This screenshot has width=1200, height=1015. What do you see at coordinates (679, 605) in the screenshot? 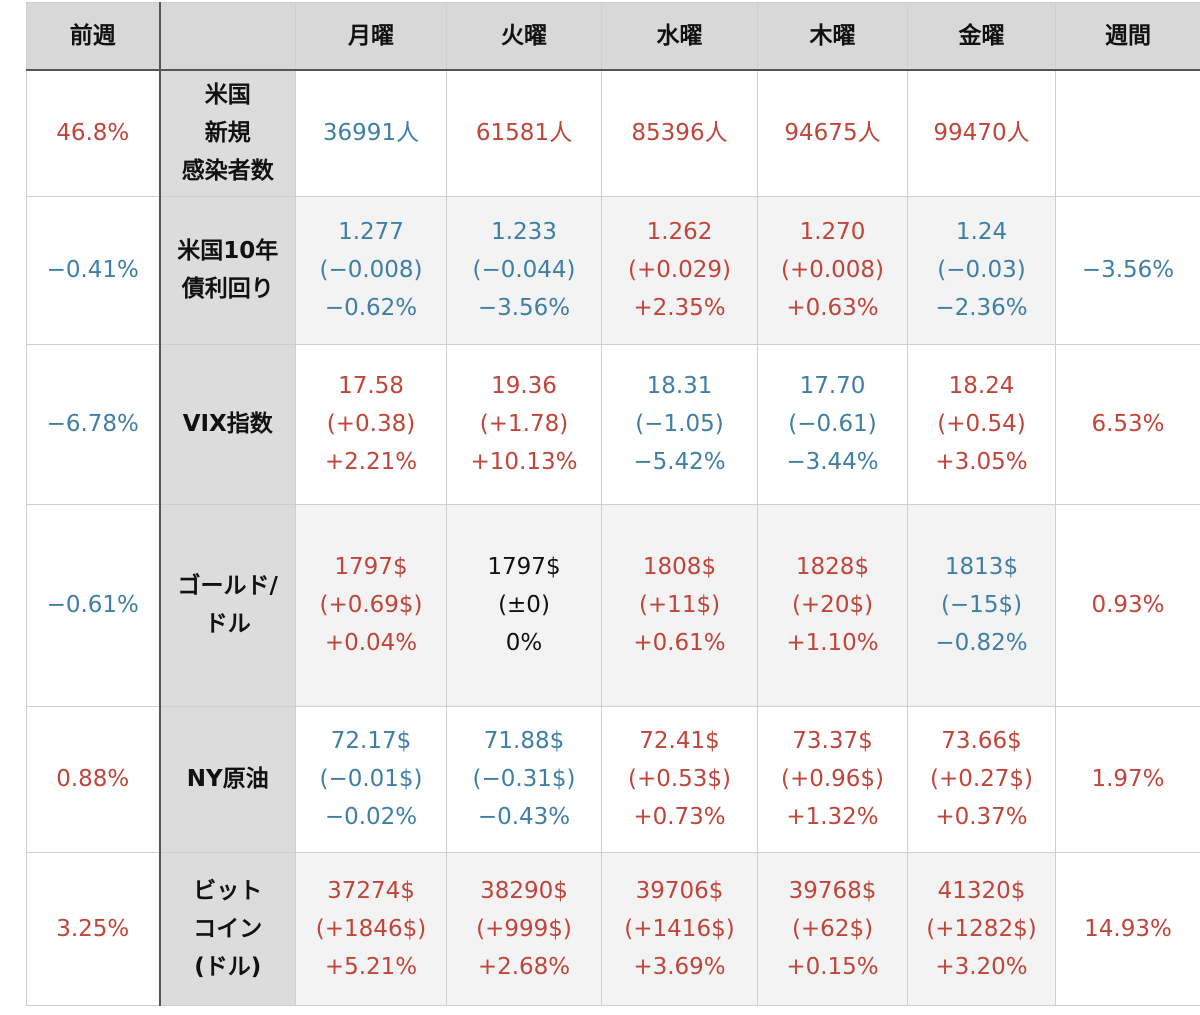
I see `cell-value-line: (+11$)` at bounding box center [679, 605].